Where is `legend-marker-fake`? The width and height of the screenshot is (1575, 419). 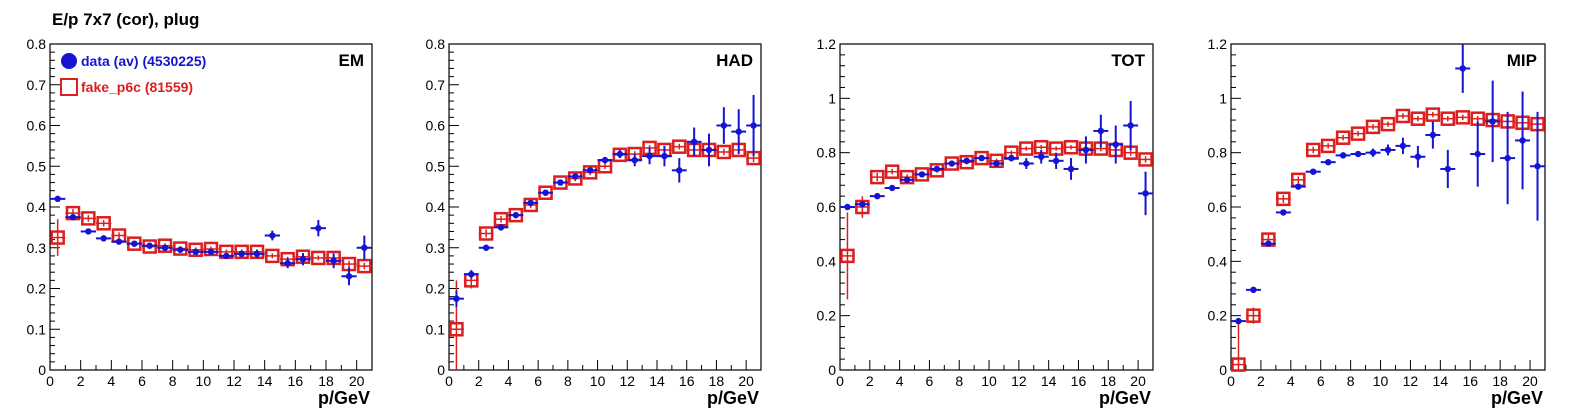
legend-marker-fake is located at coordinates (69, 87).